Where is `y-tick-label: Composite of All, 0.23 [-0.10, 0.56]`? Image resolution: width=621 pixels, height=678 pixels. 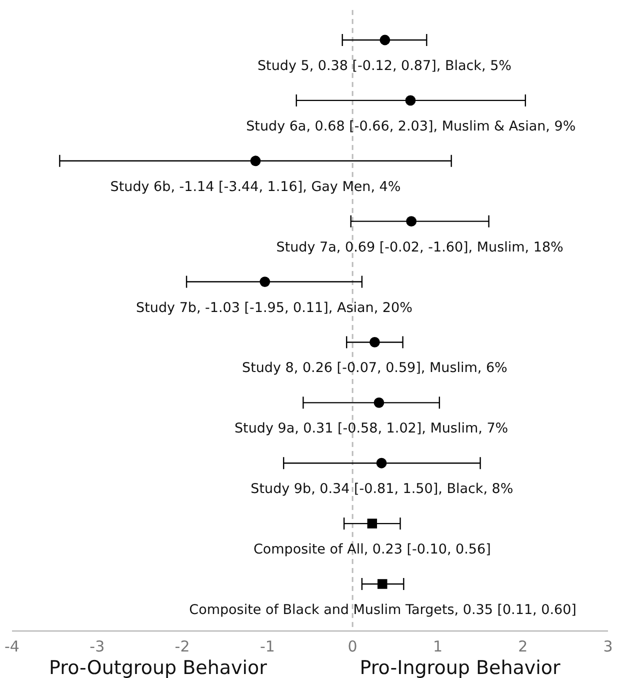 y-tick-label: Composite of All, 0.23 [-0.10, 0.56] is located at coordinates (372, 550).